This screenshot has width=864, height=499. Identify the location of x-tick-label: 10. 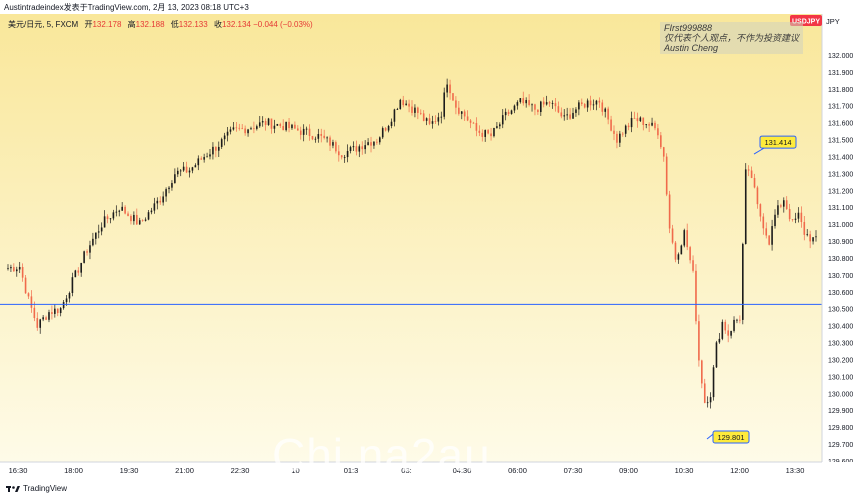
(295, 470).